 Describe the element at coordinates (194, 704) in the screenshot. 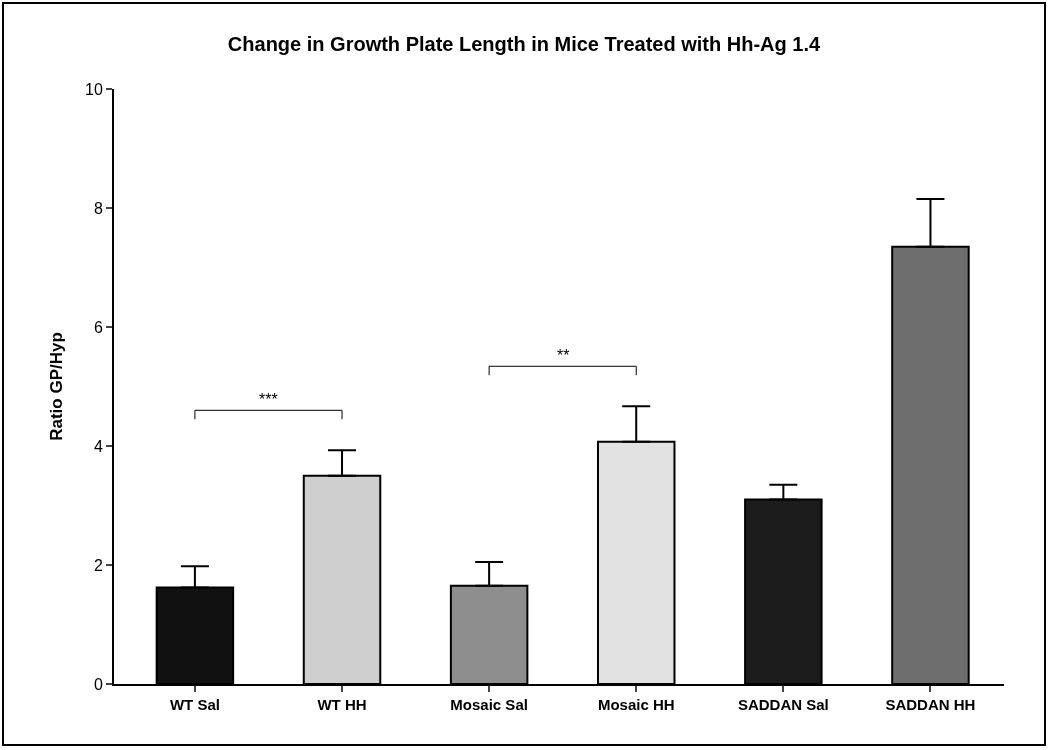

I see `x-tick-label: WT Sal` at that location.